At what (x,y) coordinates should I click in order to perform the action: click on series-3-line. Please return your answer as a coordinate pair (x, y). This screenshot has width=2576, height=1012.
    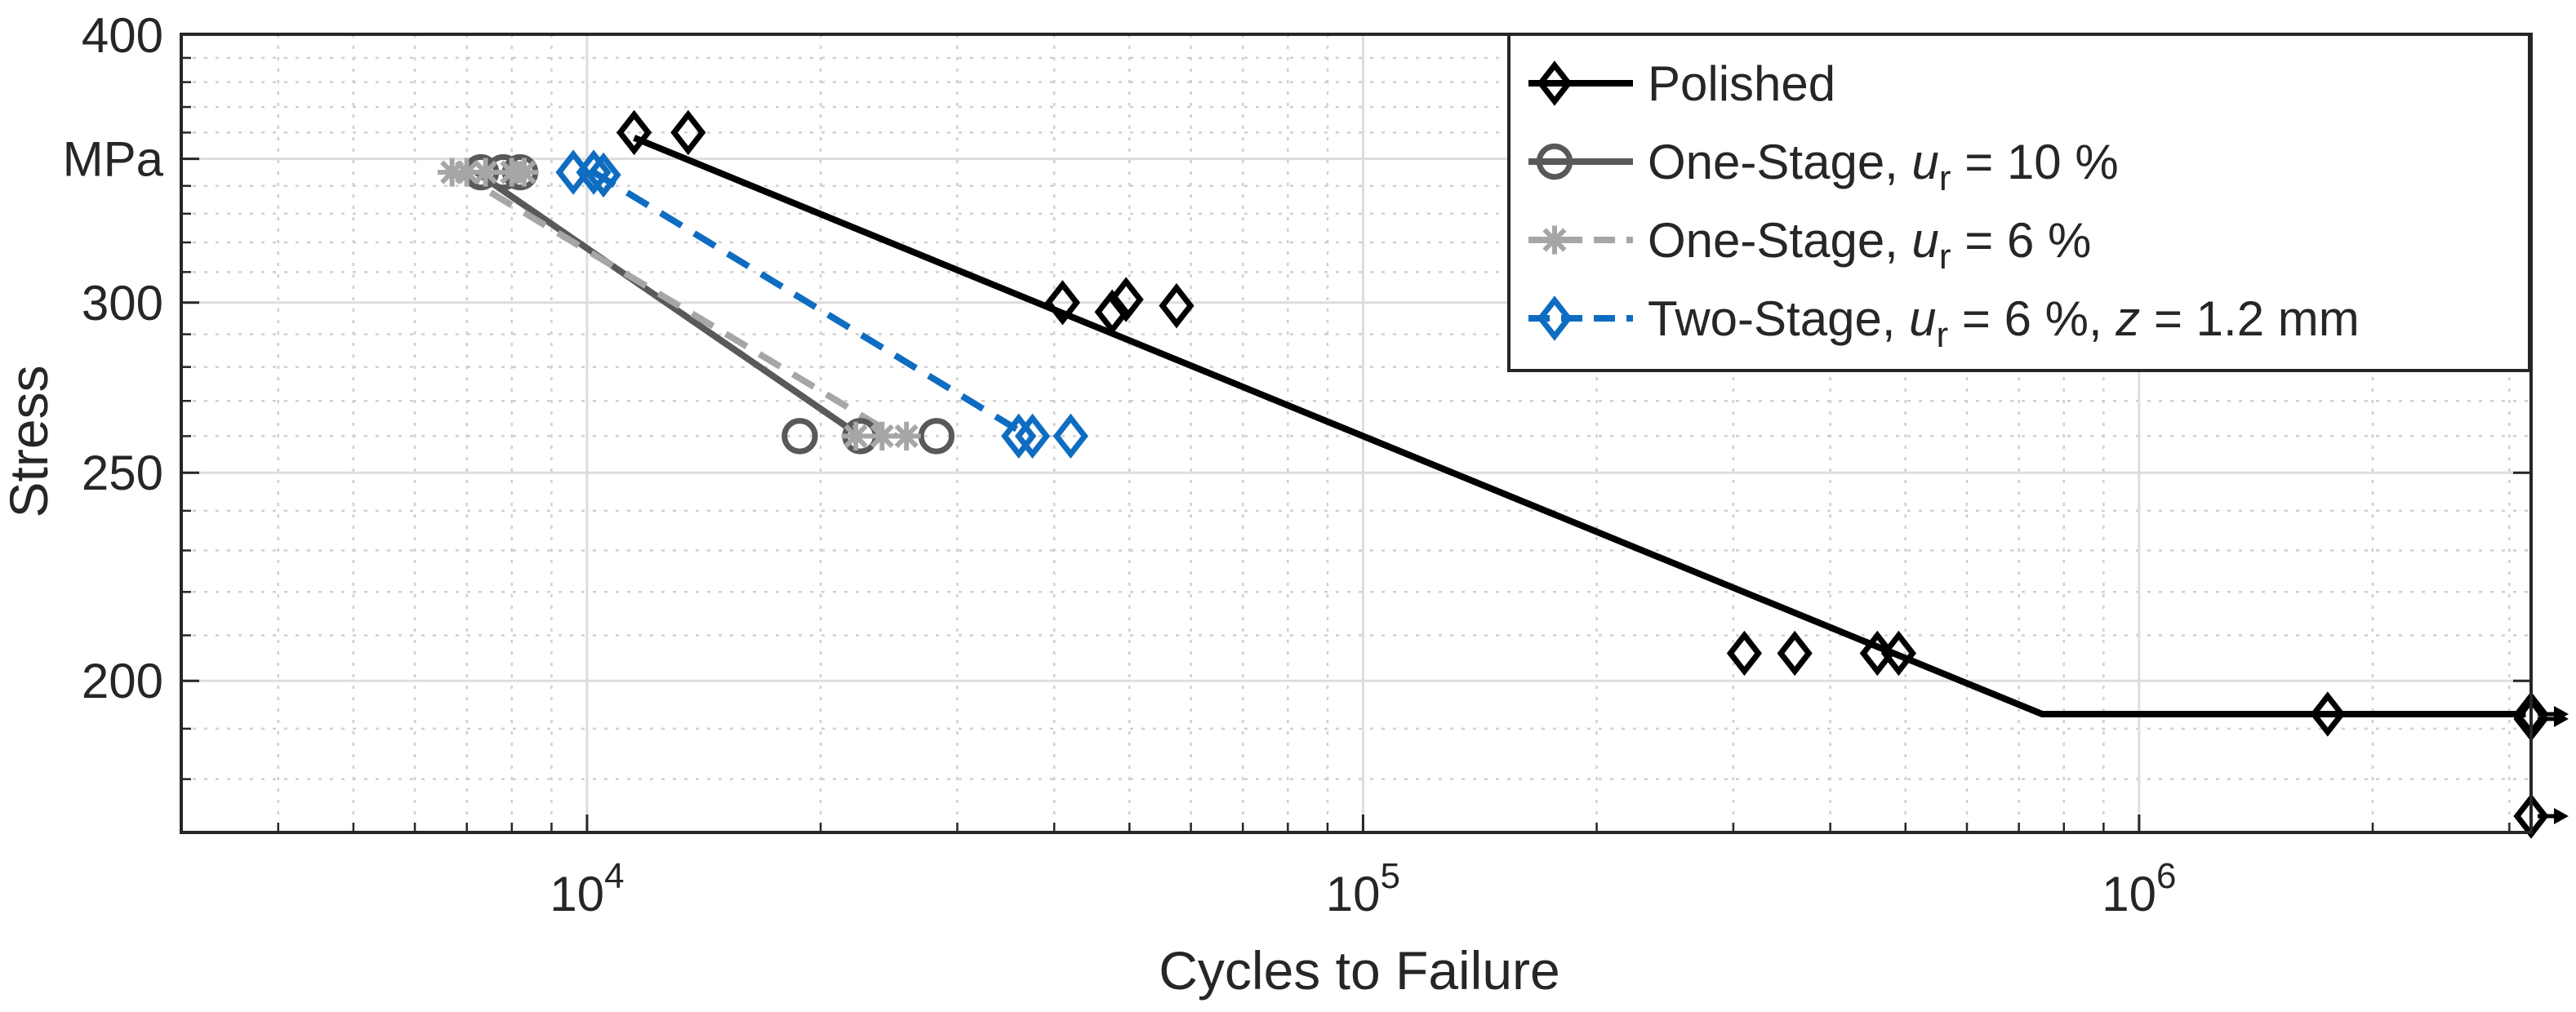
    Looking at the image, I should click on (811, 304).